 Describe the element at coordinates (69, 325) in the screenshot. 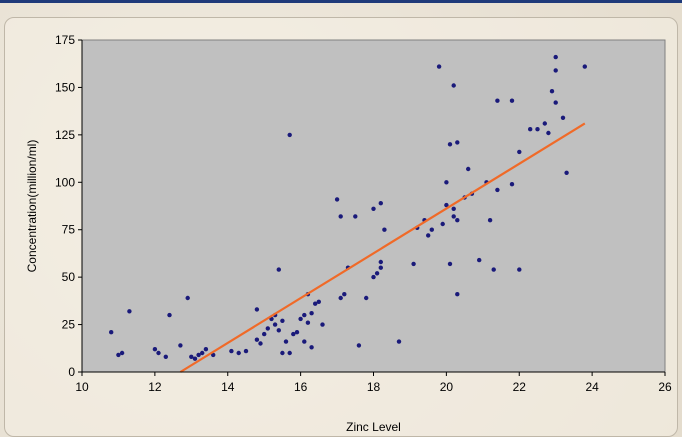

I see `y-tick-label: 25` at that location.